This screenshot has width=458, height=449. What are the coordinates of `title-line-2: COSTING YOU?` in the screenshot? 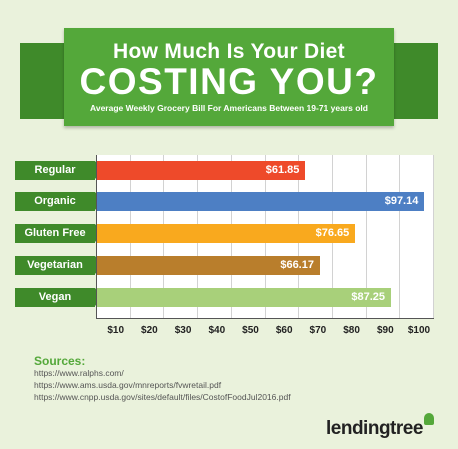 It's located at (229, 81).